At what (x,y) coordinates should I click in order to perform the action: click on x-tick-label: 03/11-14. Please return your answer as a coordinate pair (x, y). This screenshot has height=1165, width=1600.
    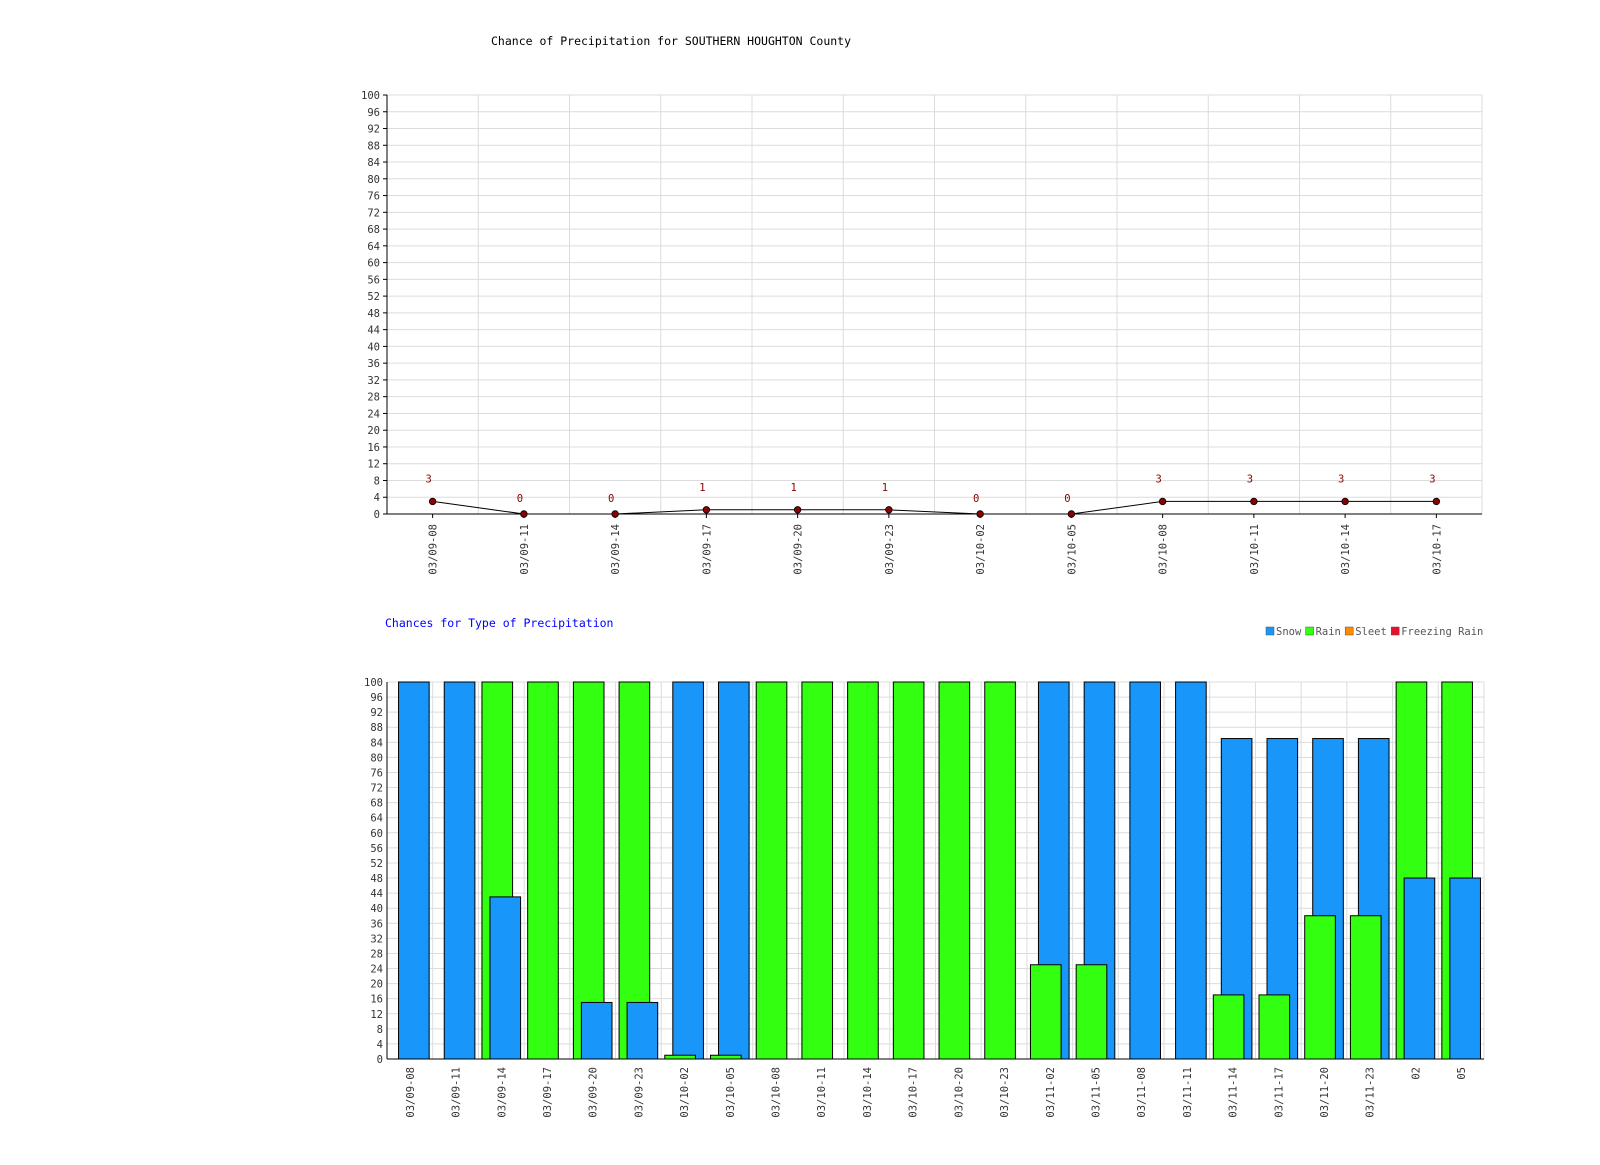
    Looking at the image, I should click on (1234, 1092).